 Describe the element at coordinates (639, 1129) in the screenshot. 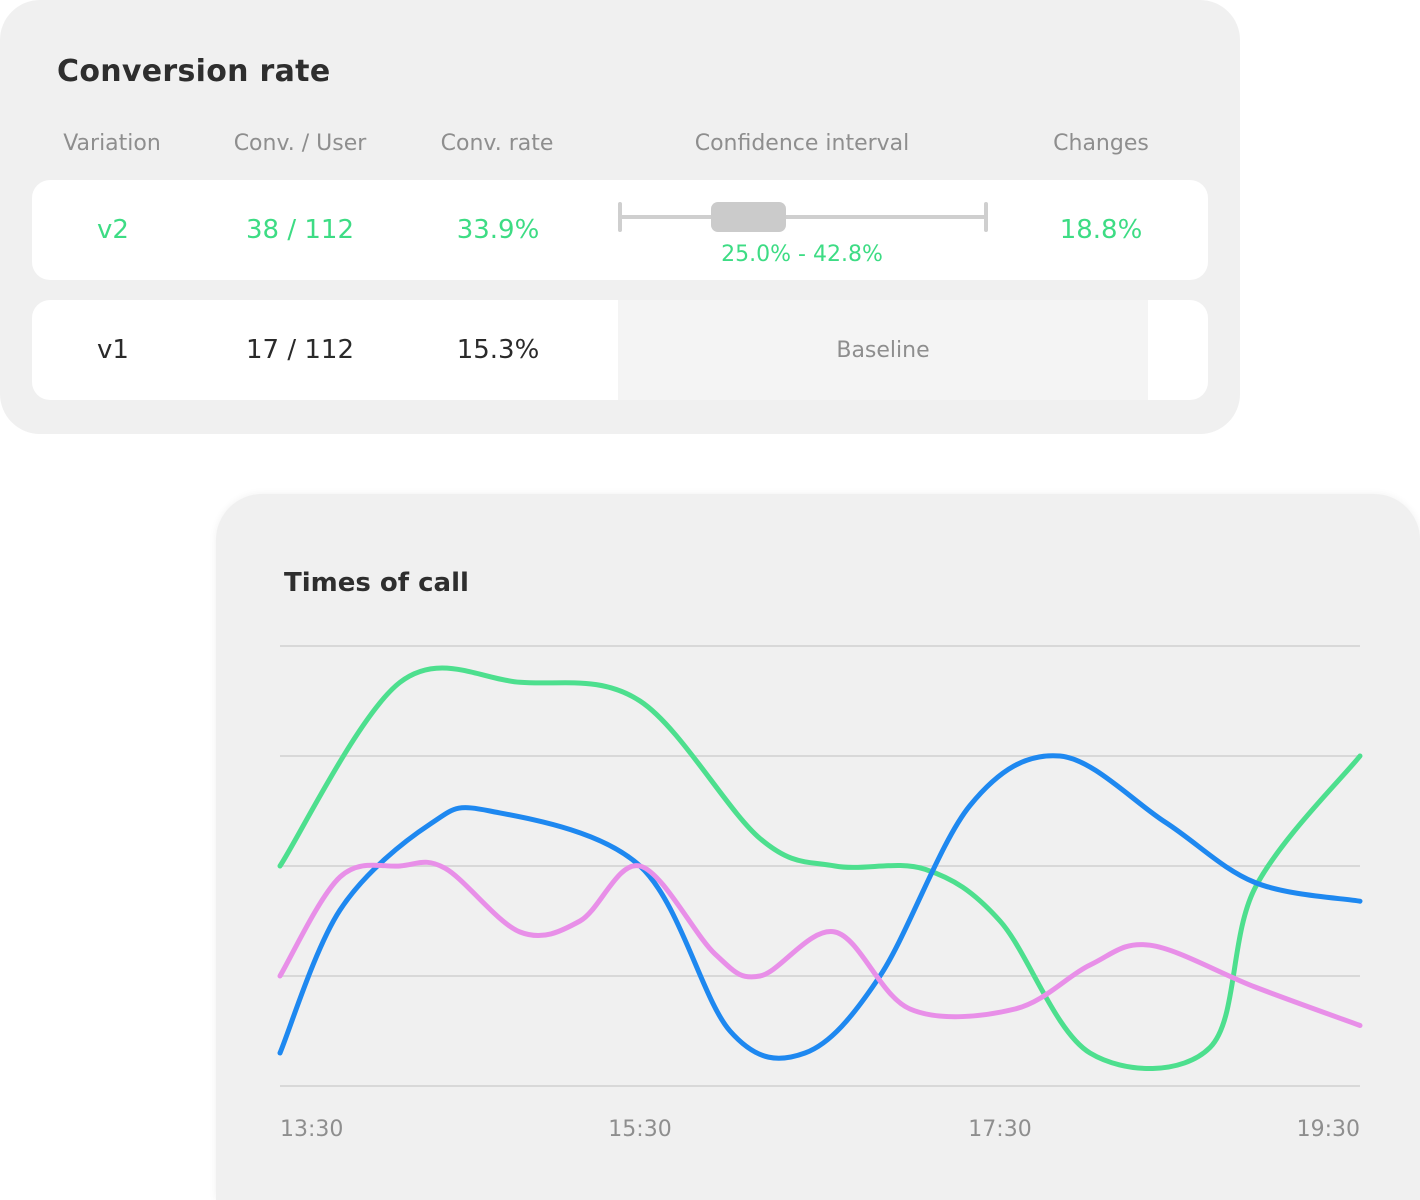

I see `x-tick-label: 15:30` at that location.